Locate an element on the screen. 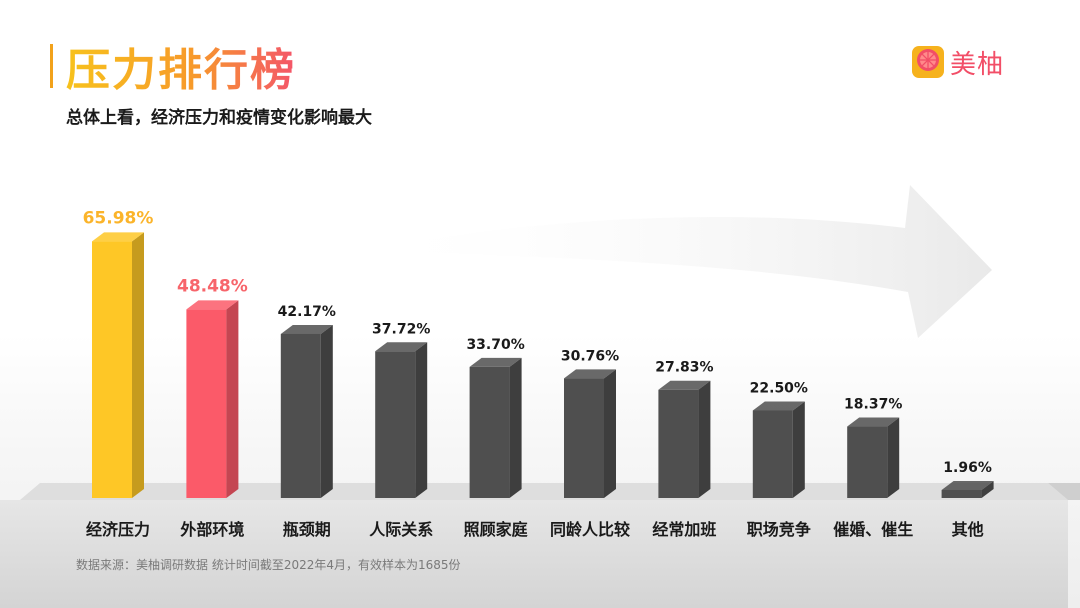 Image resolution: width=1080 pixels, height=608 pixels. category-label: 职场竞争 is located at coordinates (779, 529).